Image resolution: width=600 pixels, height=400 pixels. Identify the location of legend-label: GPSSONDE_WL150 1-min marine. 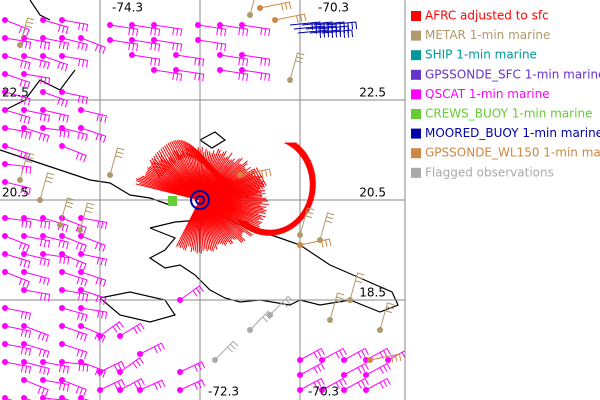
(512, 153).